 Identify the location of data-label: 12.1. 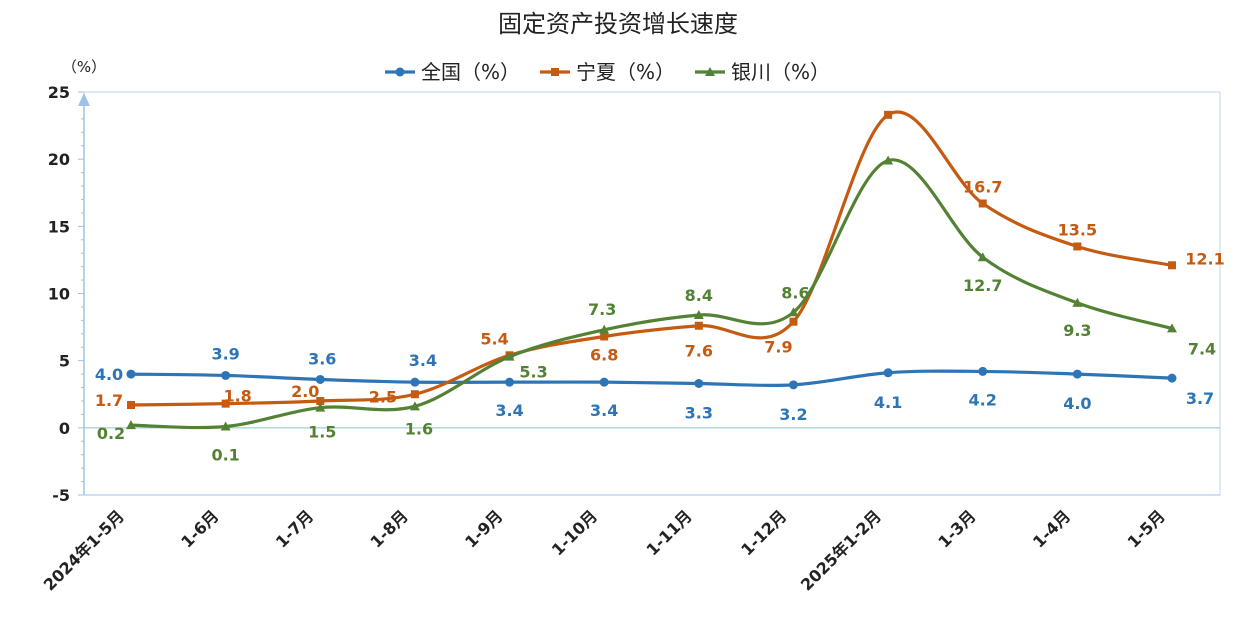
(1204, 258).